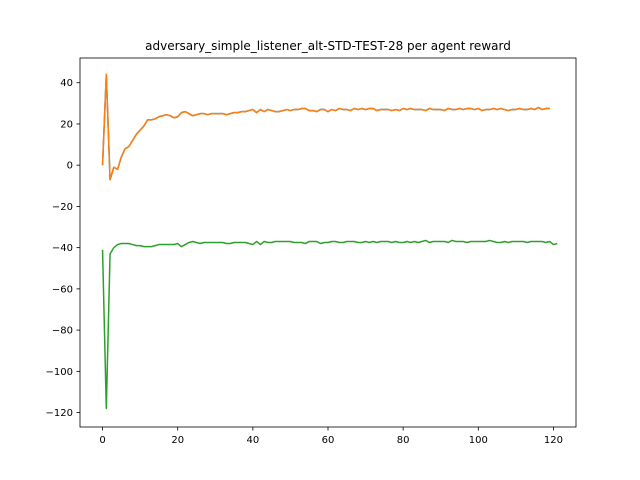  What do you see at coordinates (70, 166) in the screenshot?
I see `y-tick-label: 0` at bounding box center [70, 166].